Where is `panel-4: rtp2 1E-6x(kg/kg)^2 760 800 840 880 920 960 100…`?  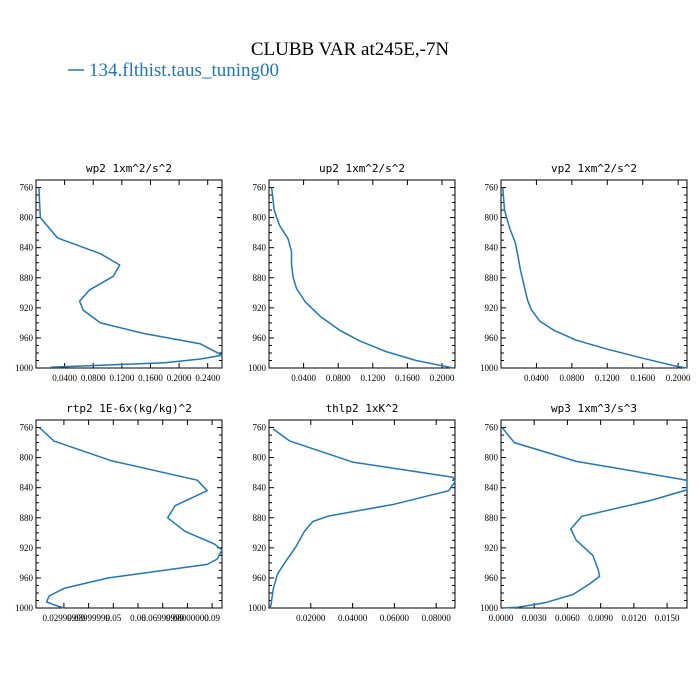 panel-4: rtp2 1E-6x(kg/kg)^2 760 800 840 880 920 960 100… is located at coordinates (119, 512).